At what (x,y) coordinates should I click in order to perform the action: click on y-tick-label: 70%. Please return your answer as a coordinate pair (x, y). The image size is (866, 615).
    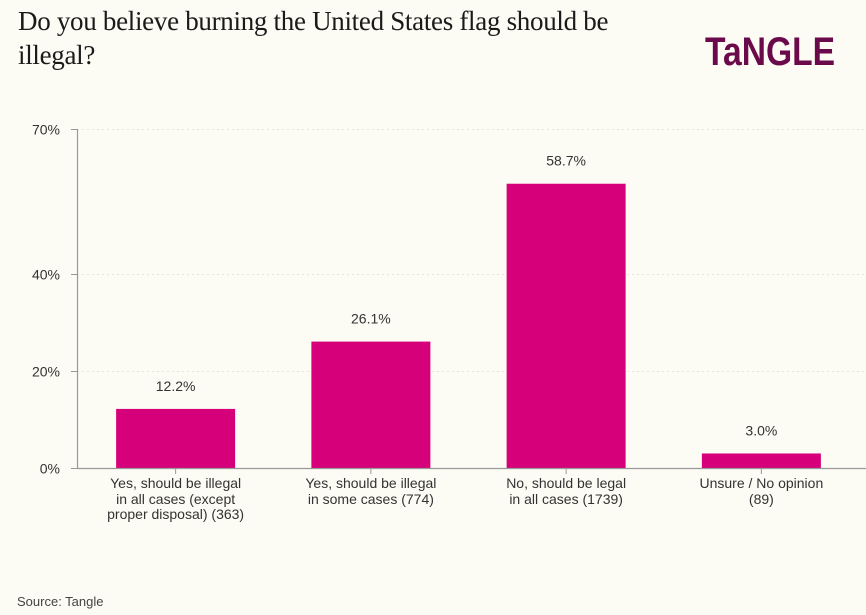
    Looking at the image, I should click on (46, 130).